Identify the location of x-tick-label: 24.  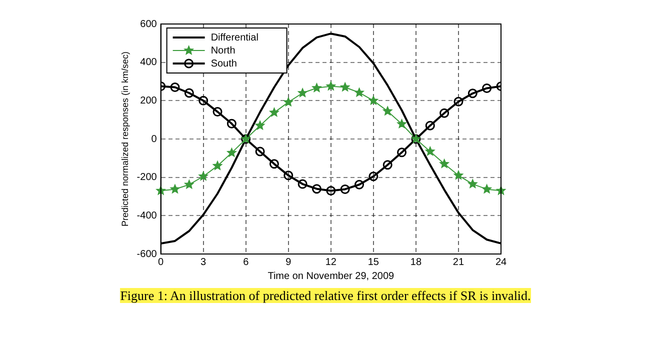
(501, 262).